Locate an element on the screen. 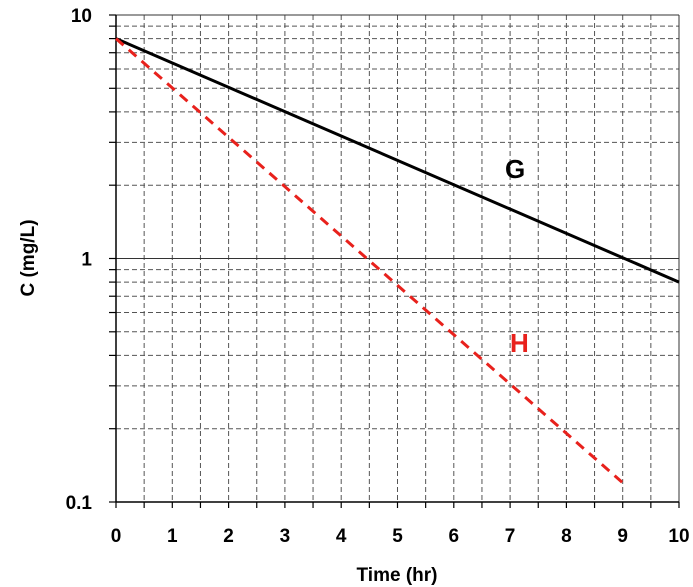 The width and height of the screenshot is (693, 587). x-tick-label: 6 is located at coordinates (454, 536).